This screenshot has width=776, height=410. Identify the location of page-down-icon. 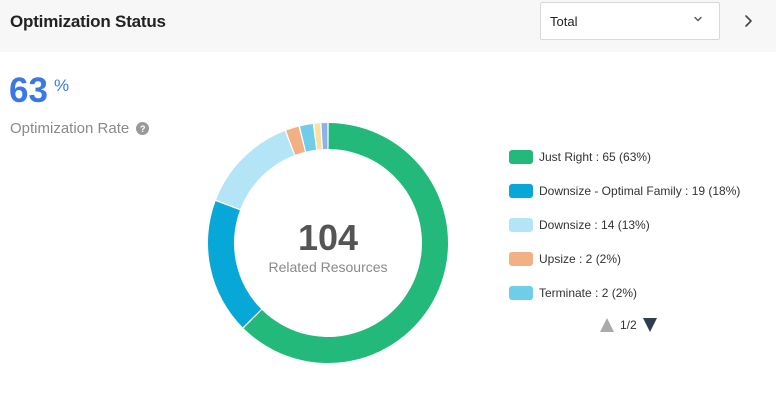
(649, 325).